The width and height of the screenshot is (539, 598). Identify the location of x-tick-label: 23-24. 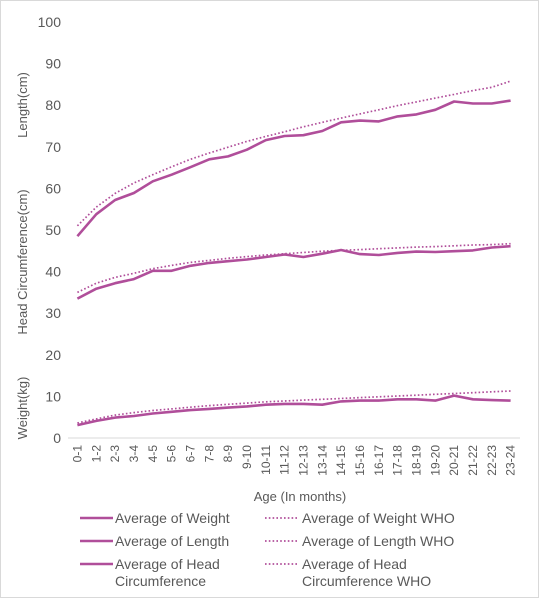
(511, 460).